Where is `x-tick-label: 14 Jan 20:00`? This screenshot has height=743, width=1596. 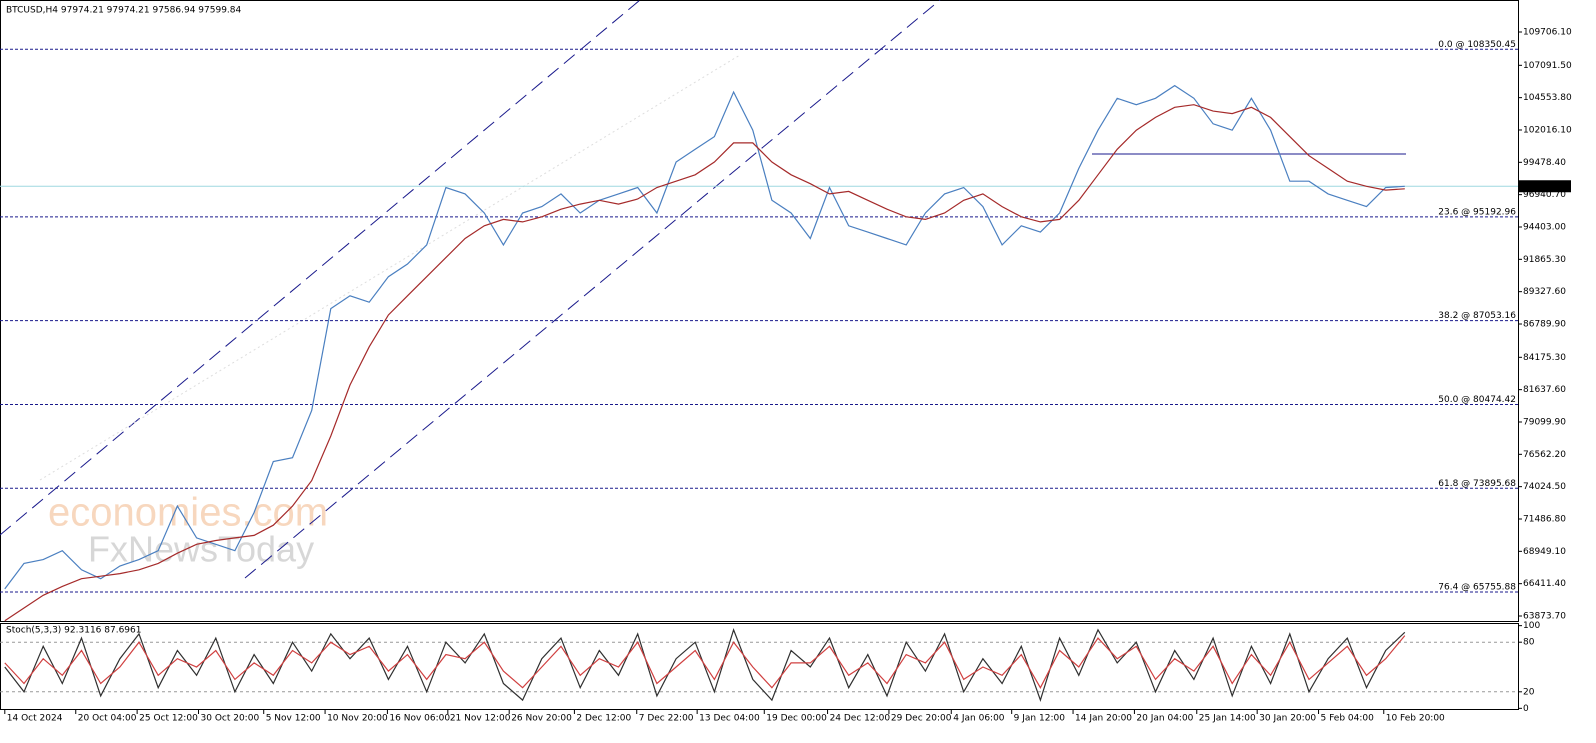
x-tick-label: 14 Jan 20:00 is located at coordinates (1103, 719).